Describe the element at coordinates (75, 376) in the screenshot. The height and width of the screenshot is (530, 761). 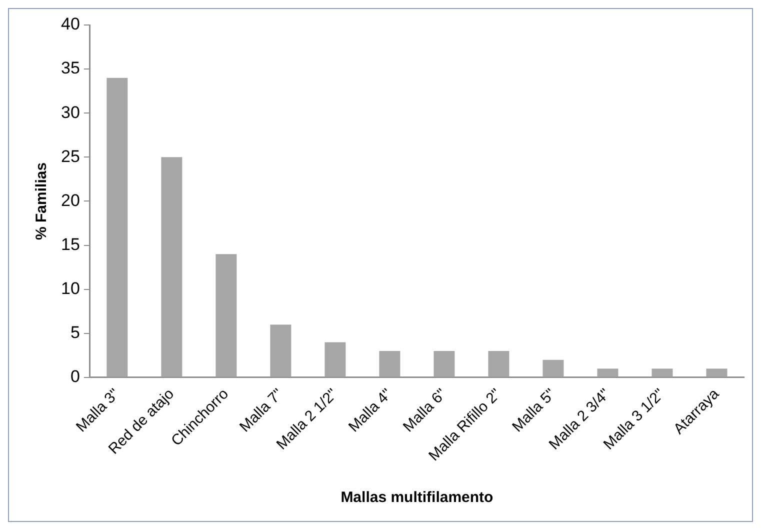
I see `y-tick-label: 0` at that location.